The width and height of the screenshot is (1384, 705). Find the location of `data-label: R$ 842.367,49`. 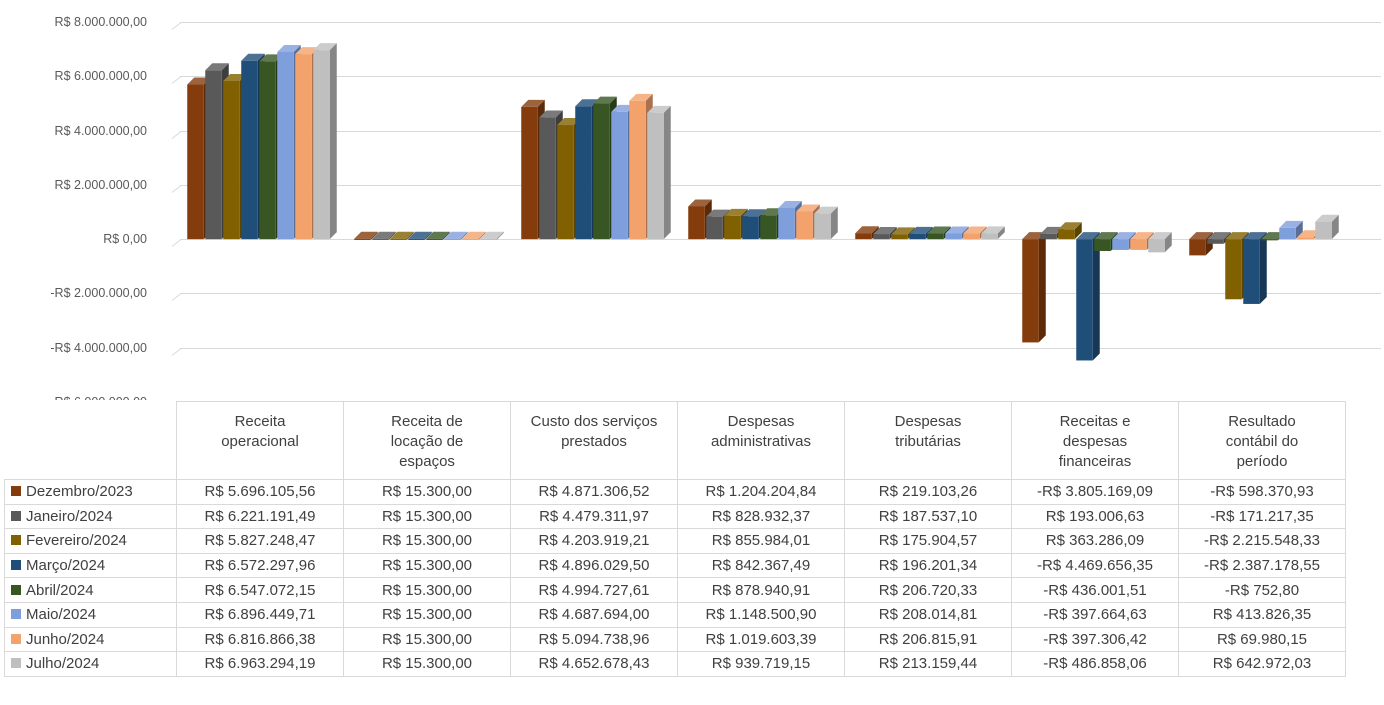

data-label: R$ 842.367,49 is located at coordinates (761, 565).